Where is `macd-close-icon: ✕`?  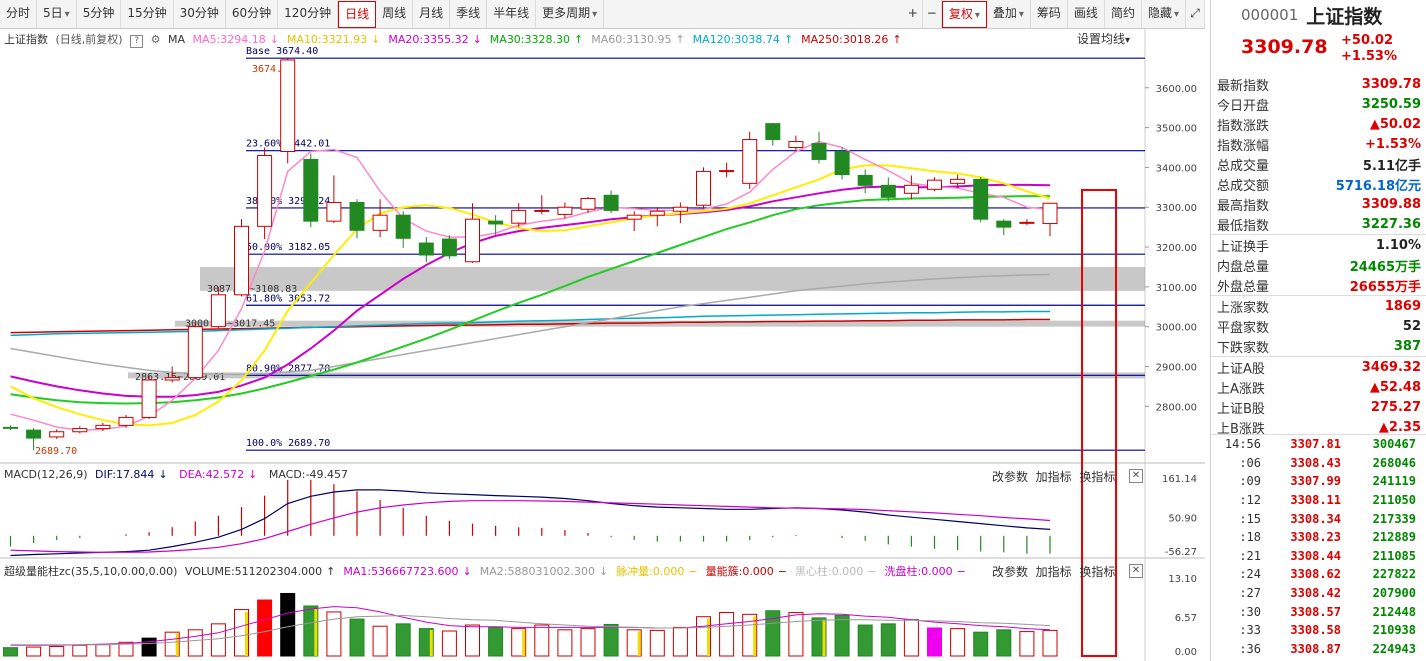
macd-close-icon: ✕ is located at coordinates (1136, 476).